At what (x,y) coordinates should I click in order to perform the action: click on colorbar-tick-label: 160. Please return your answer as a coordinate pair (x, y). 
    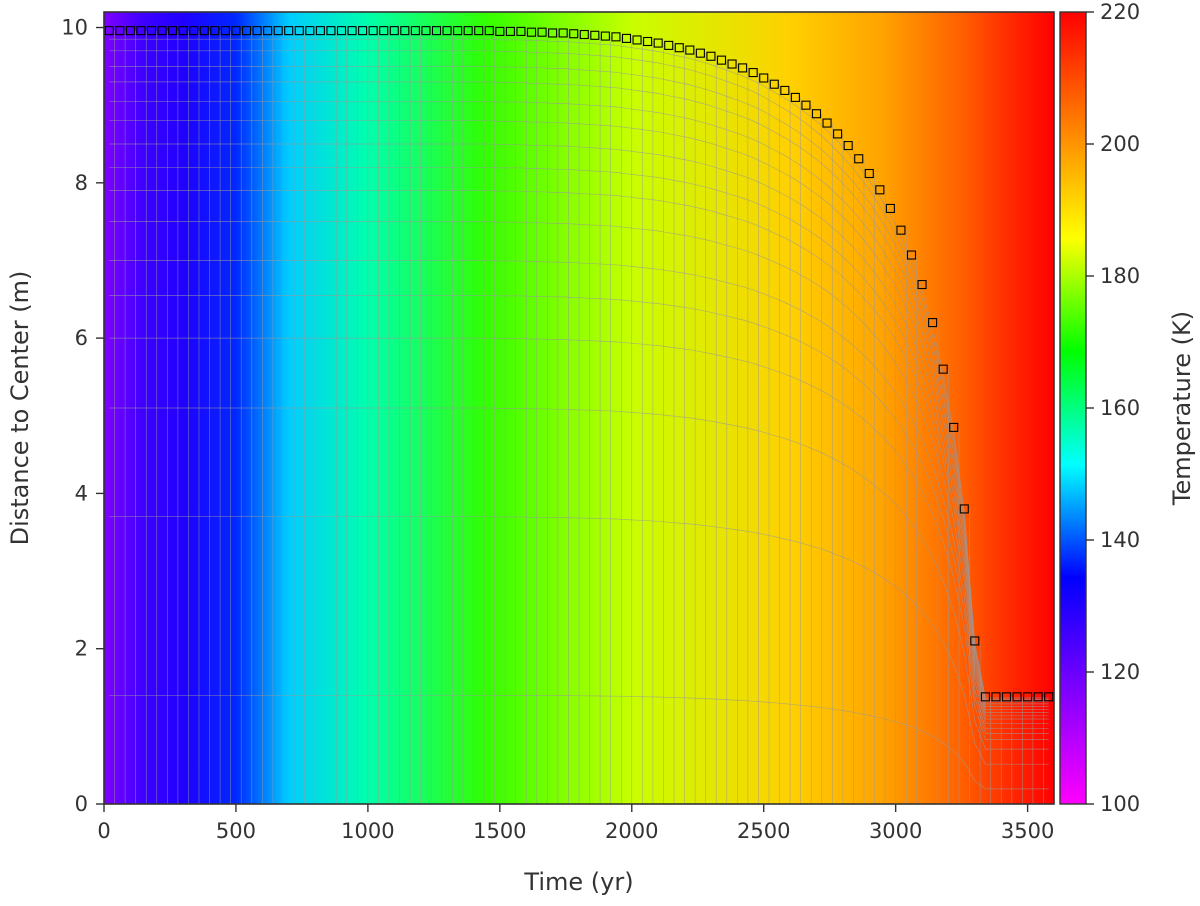
    Looking at the image, I should click on (1120, 408).